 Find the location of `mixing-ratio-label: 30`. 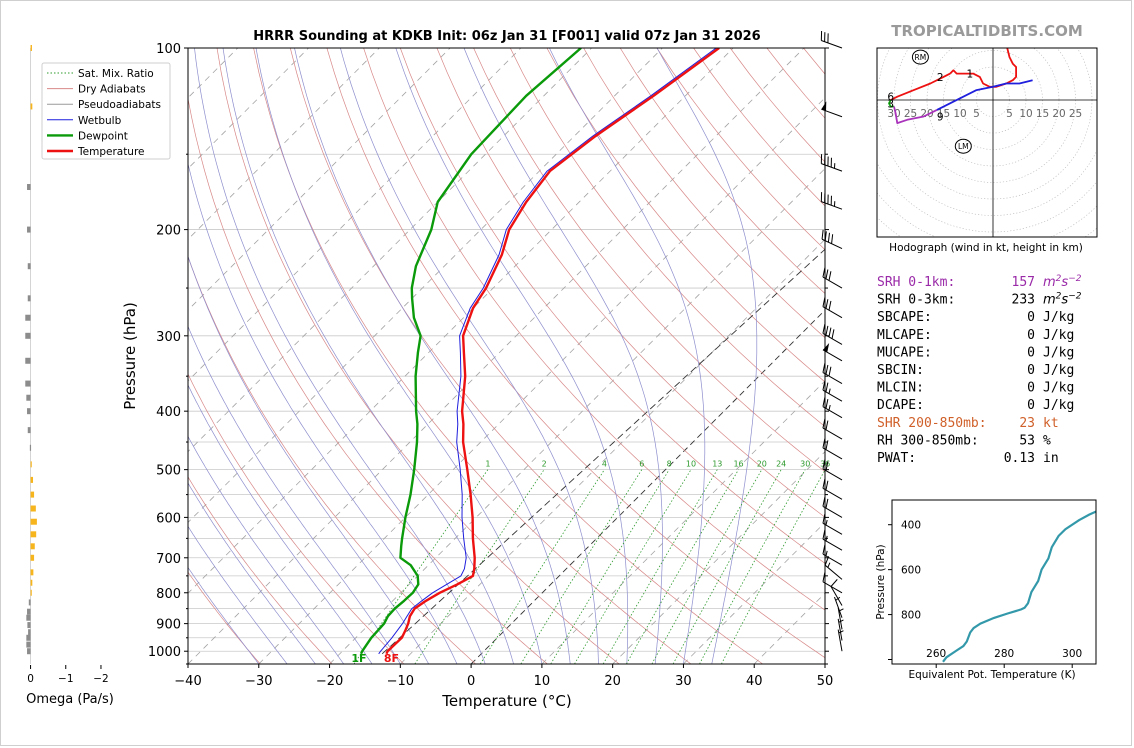

mixing-ratio-label: 30 is located at coordinates (805, 464).